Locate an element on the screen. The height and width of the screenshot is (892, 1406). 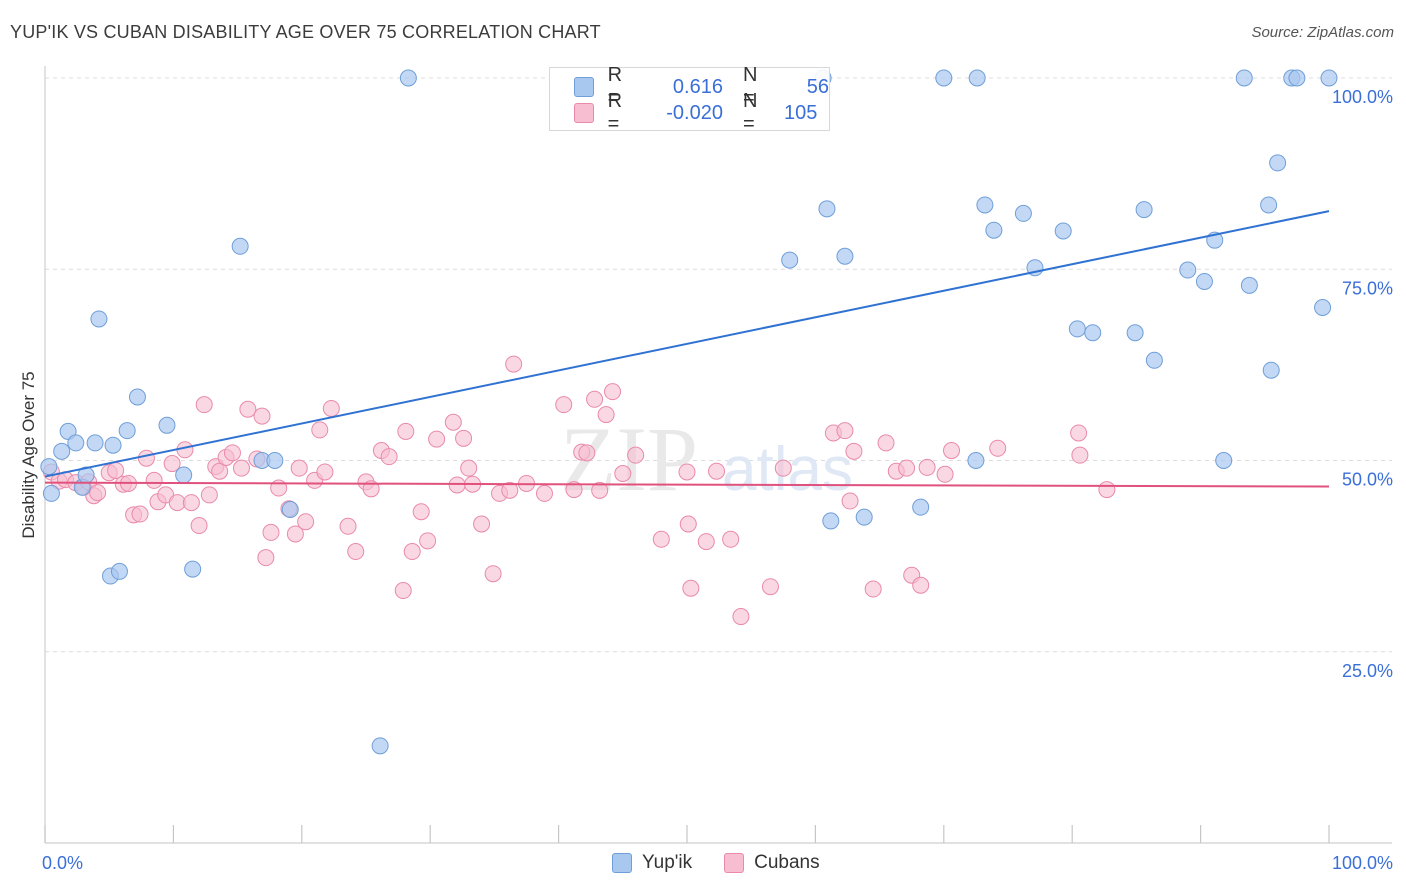
y-tick-label: 50.0% is located at coordinates (1367, 480).